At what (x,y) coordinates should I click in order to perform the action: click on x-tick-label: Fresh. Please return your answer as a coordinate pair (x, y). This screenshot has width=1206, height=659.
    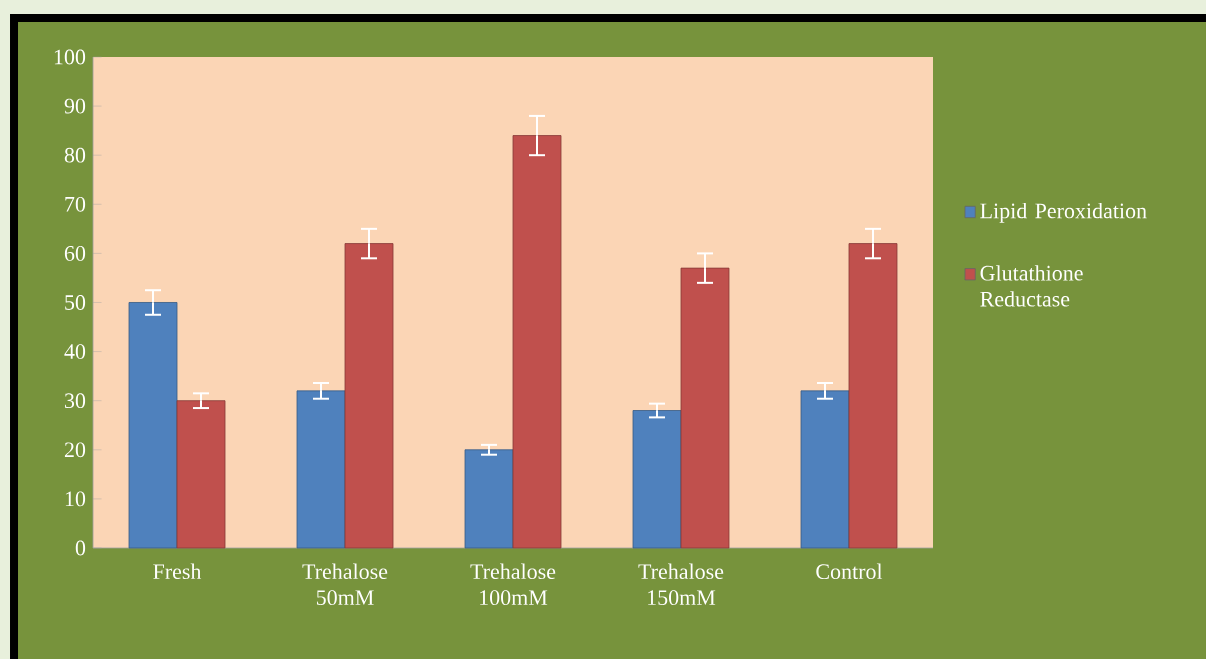
    Looking at the image, I should click on (177, 571).